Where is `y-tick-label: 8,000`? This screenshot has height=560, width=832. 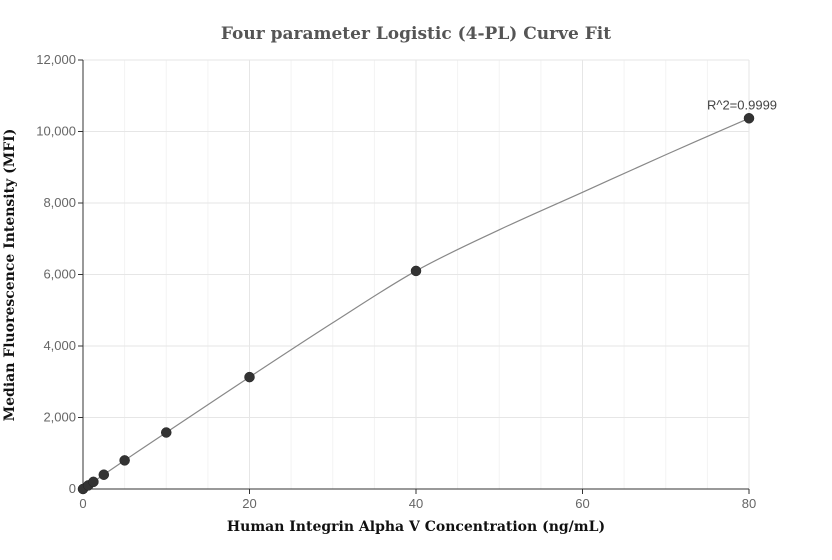
y-tick-label: 8,000 is located at coordinates (59, 202).